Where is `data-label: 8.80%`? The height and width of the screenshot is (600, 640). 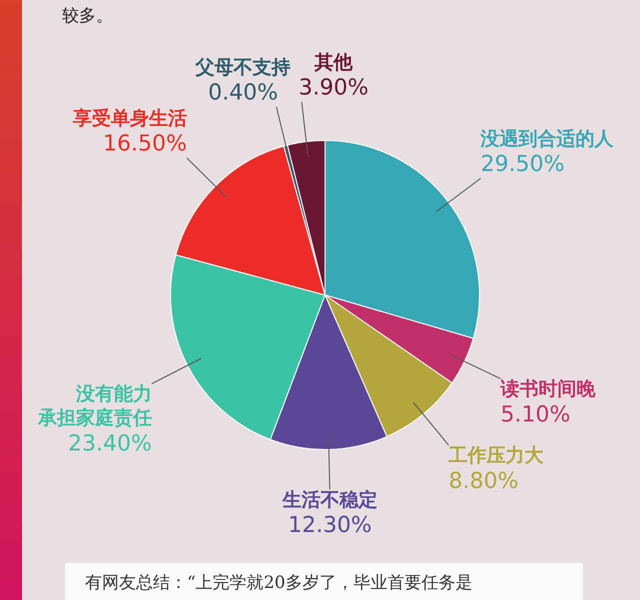
data-label: 8.80% is located at coordinates (483, 481).